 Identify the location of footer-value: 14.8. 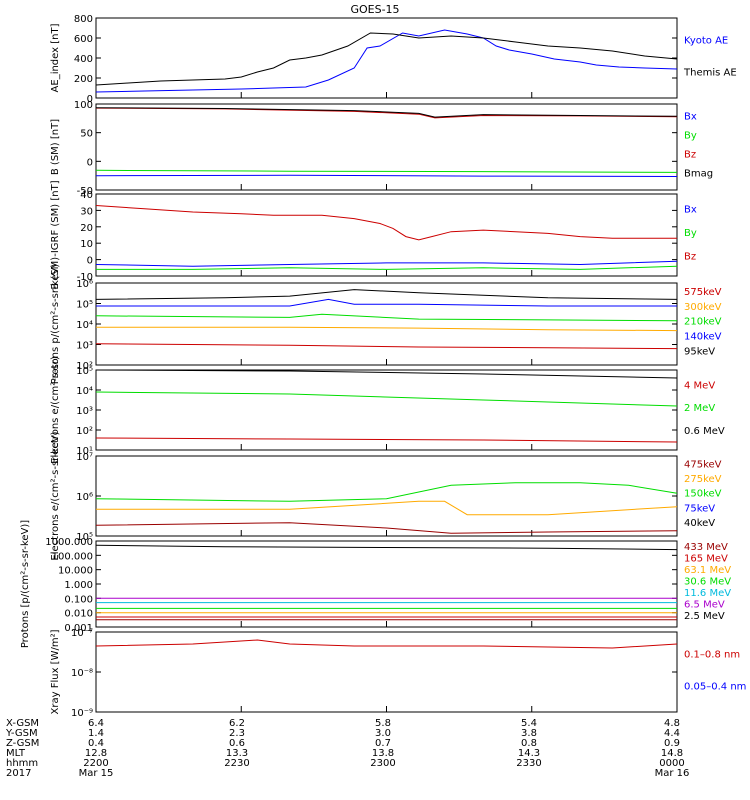
(672, 753).